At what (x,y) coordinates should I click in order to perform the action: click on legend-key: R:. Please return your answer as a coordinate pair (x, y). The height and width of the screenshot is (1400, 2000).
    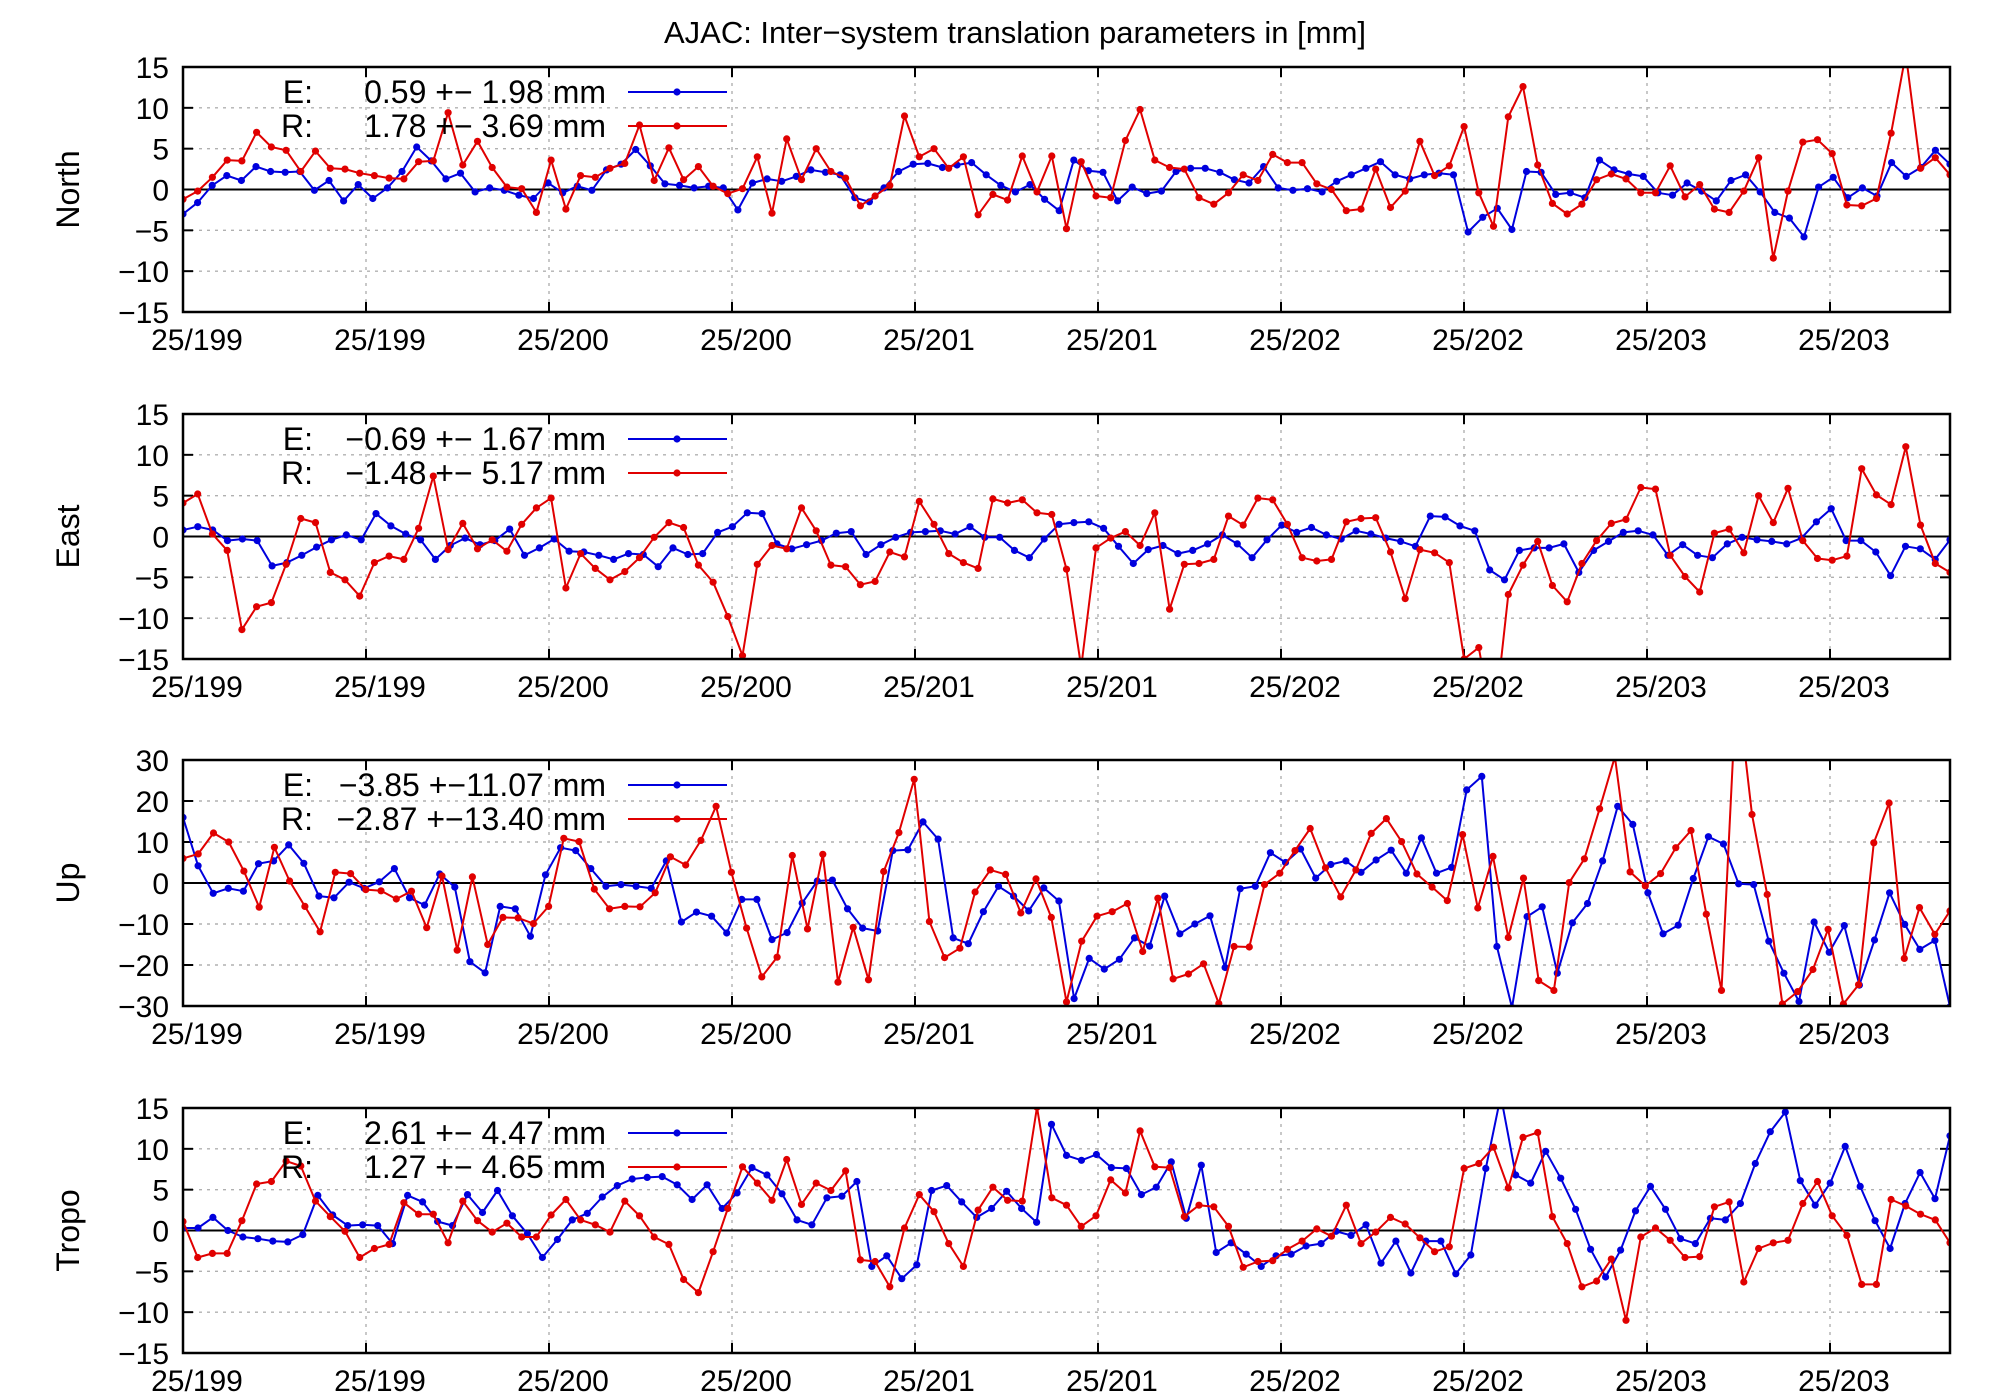
    Looking at the image, I should click on (297, 819).